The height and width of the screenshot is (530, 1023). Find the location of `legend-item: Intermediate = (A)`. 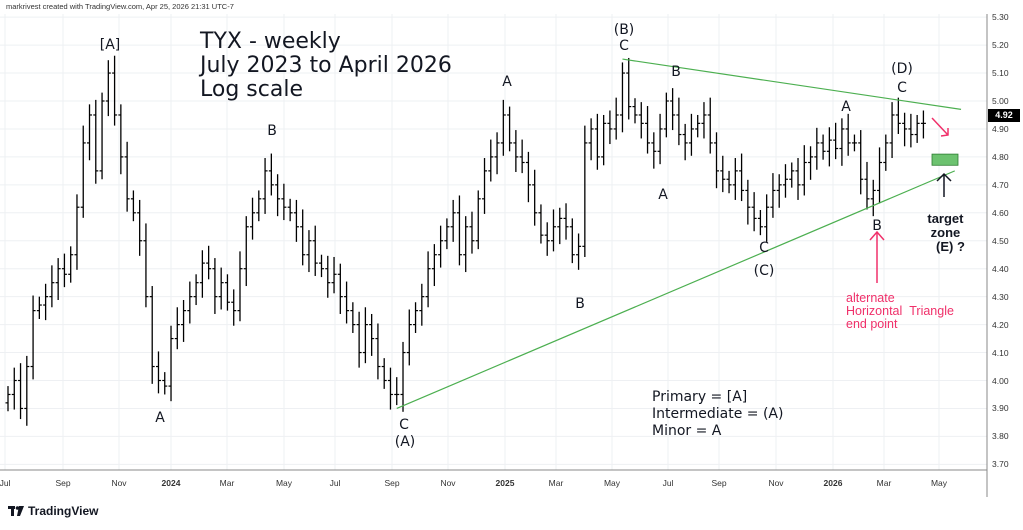

legend-item: Intermediate = (A) is located at coordinates (718, 414).